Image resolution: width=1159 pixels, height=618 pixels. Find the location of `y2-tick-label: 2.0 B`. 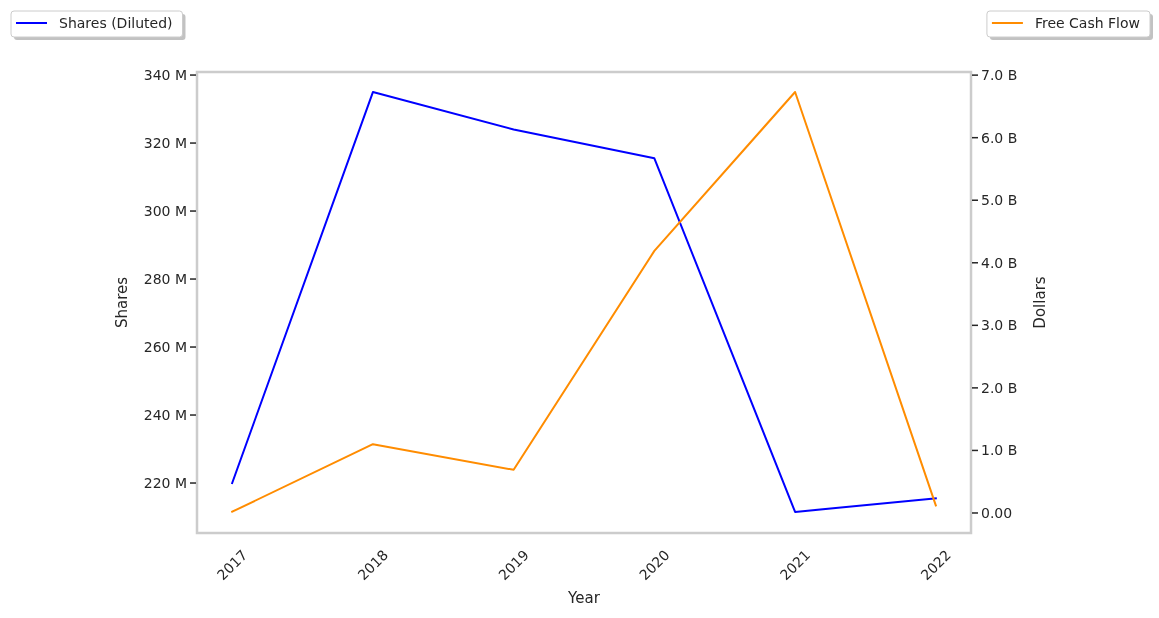

y2-tick-label: 2.0 B is located at coordinates (999, 387).